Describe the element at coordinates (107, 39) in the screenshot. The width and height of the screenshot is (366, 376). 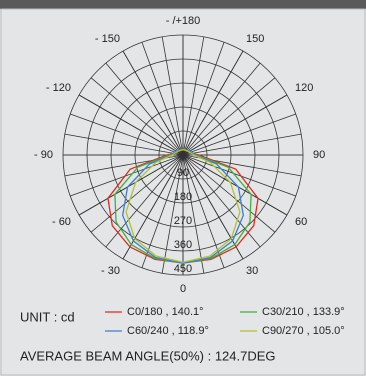
I see `angle-tick-label: - 150` at that location.